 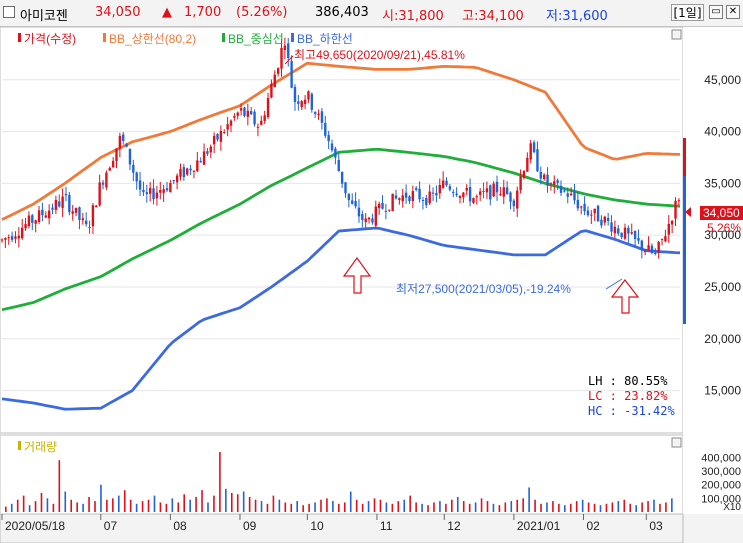 What do you see at coordinates (262, 12) in the screenshot?
I see `change-percent: (5.26%)` at bounding box center [262, 12].